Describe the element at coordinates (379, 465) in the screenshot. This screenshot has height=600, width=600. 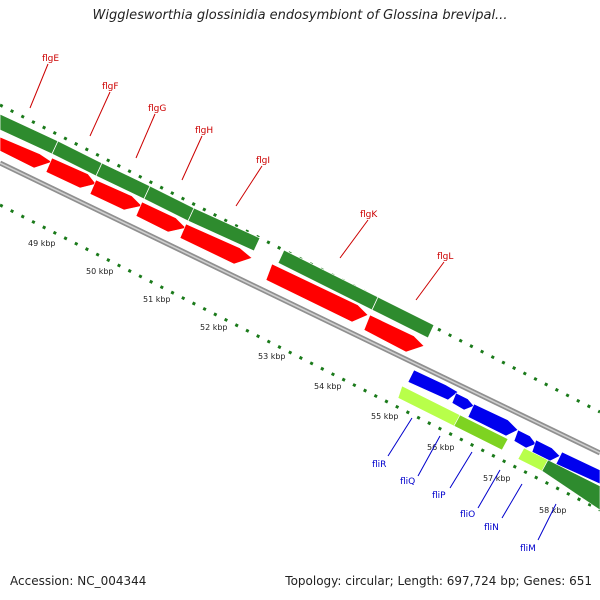
I see `gene-label-fliR: fliR` at that location.